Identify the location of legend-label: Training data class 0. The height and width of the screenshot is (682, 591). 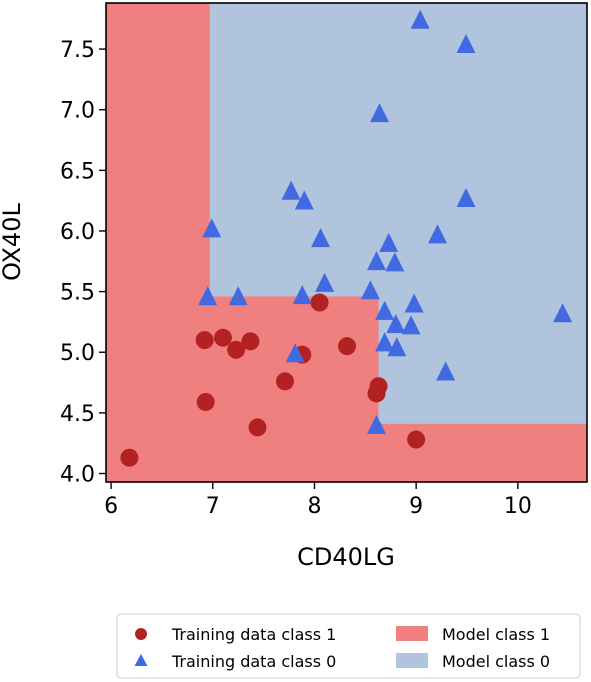
(253, 661).